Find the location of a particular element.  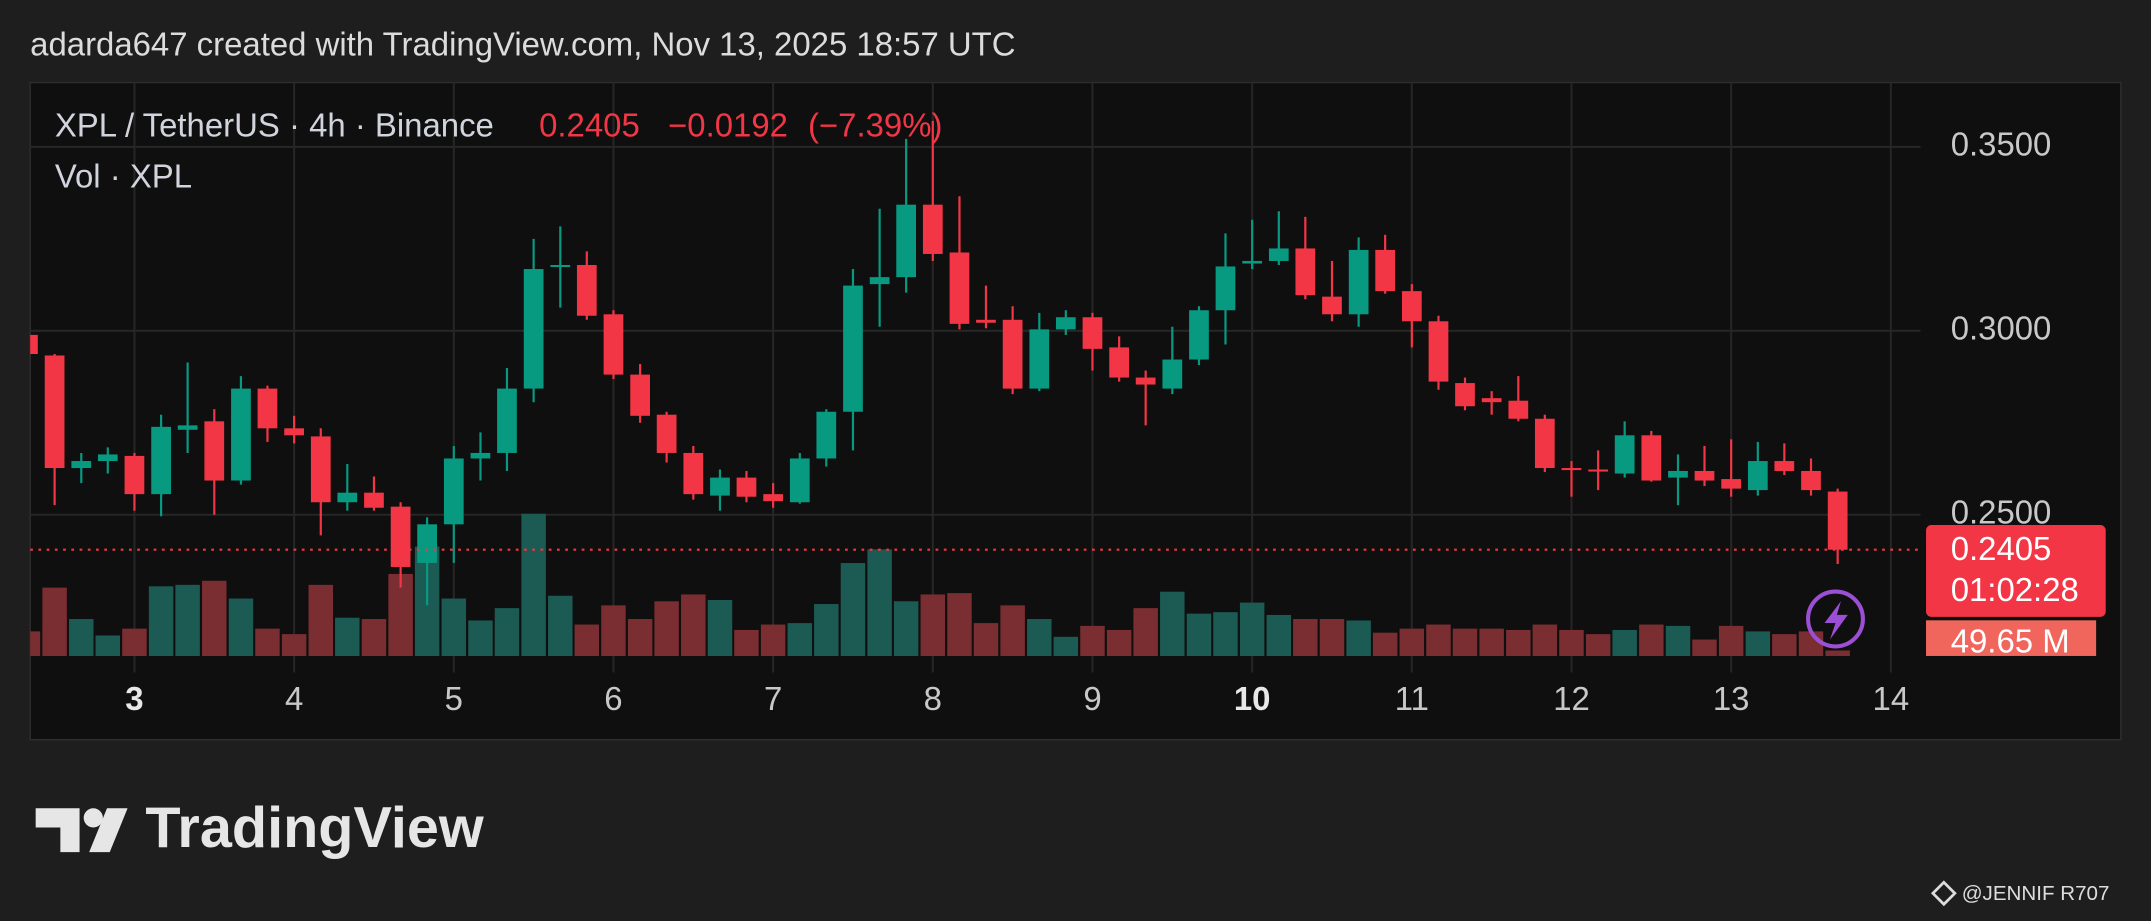

x-tick-label: 5 is located at coordinates (454, 698).